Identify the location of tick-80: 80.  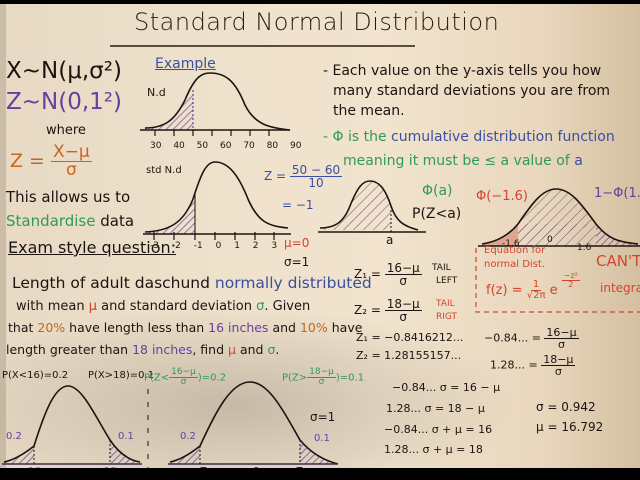
(272, 146).